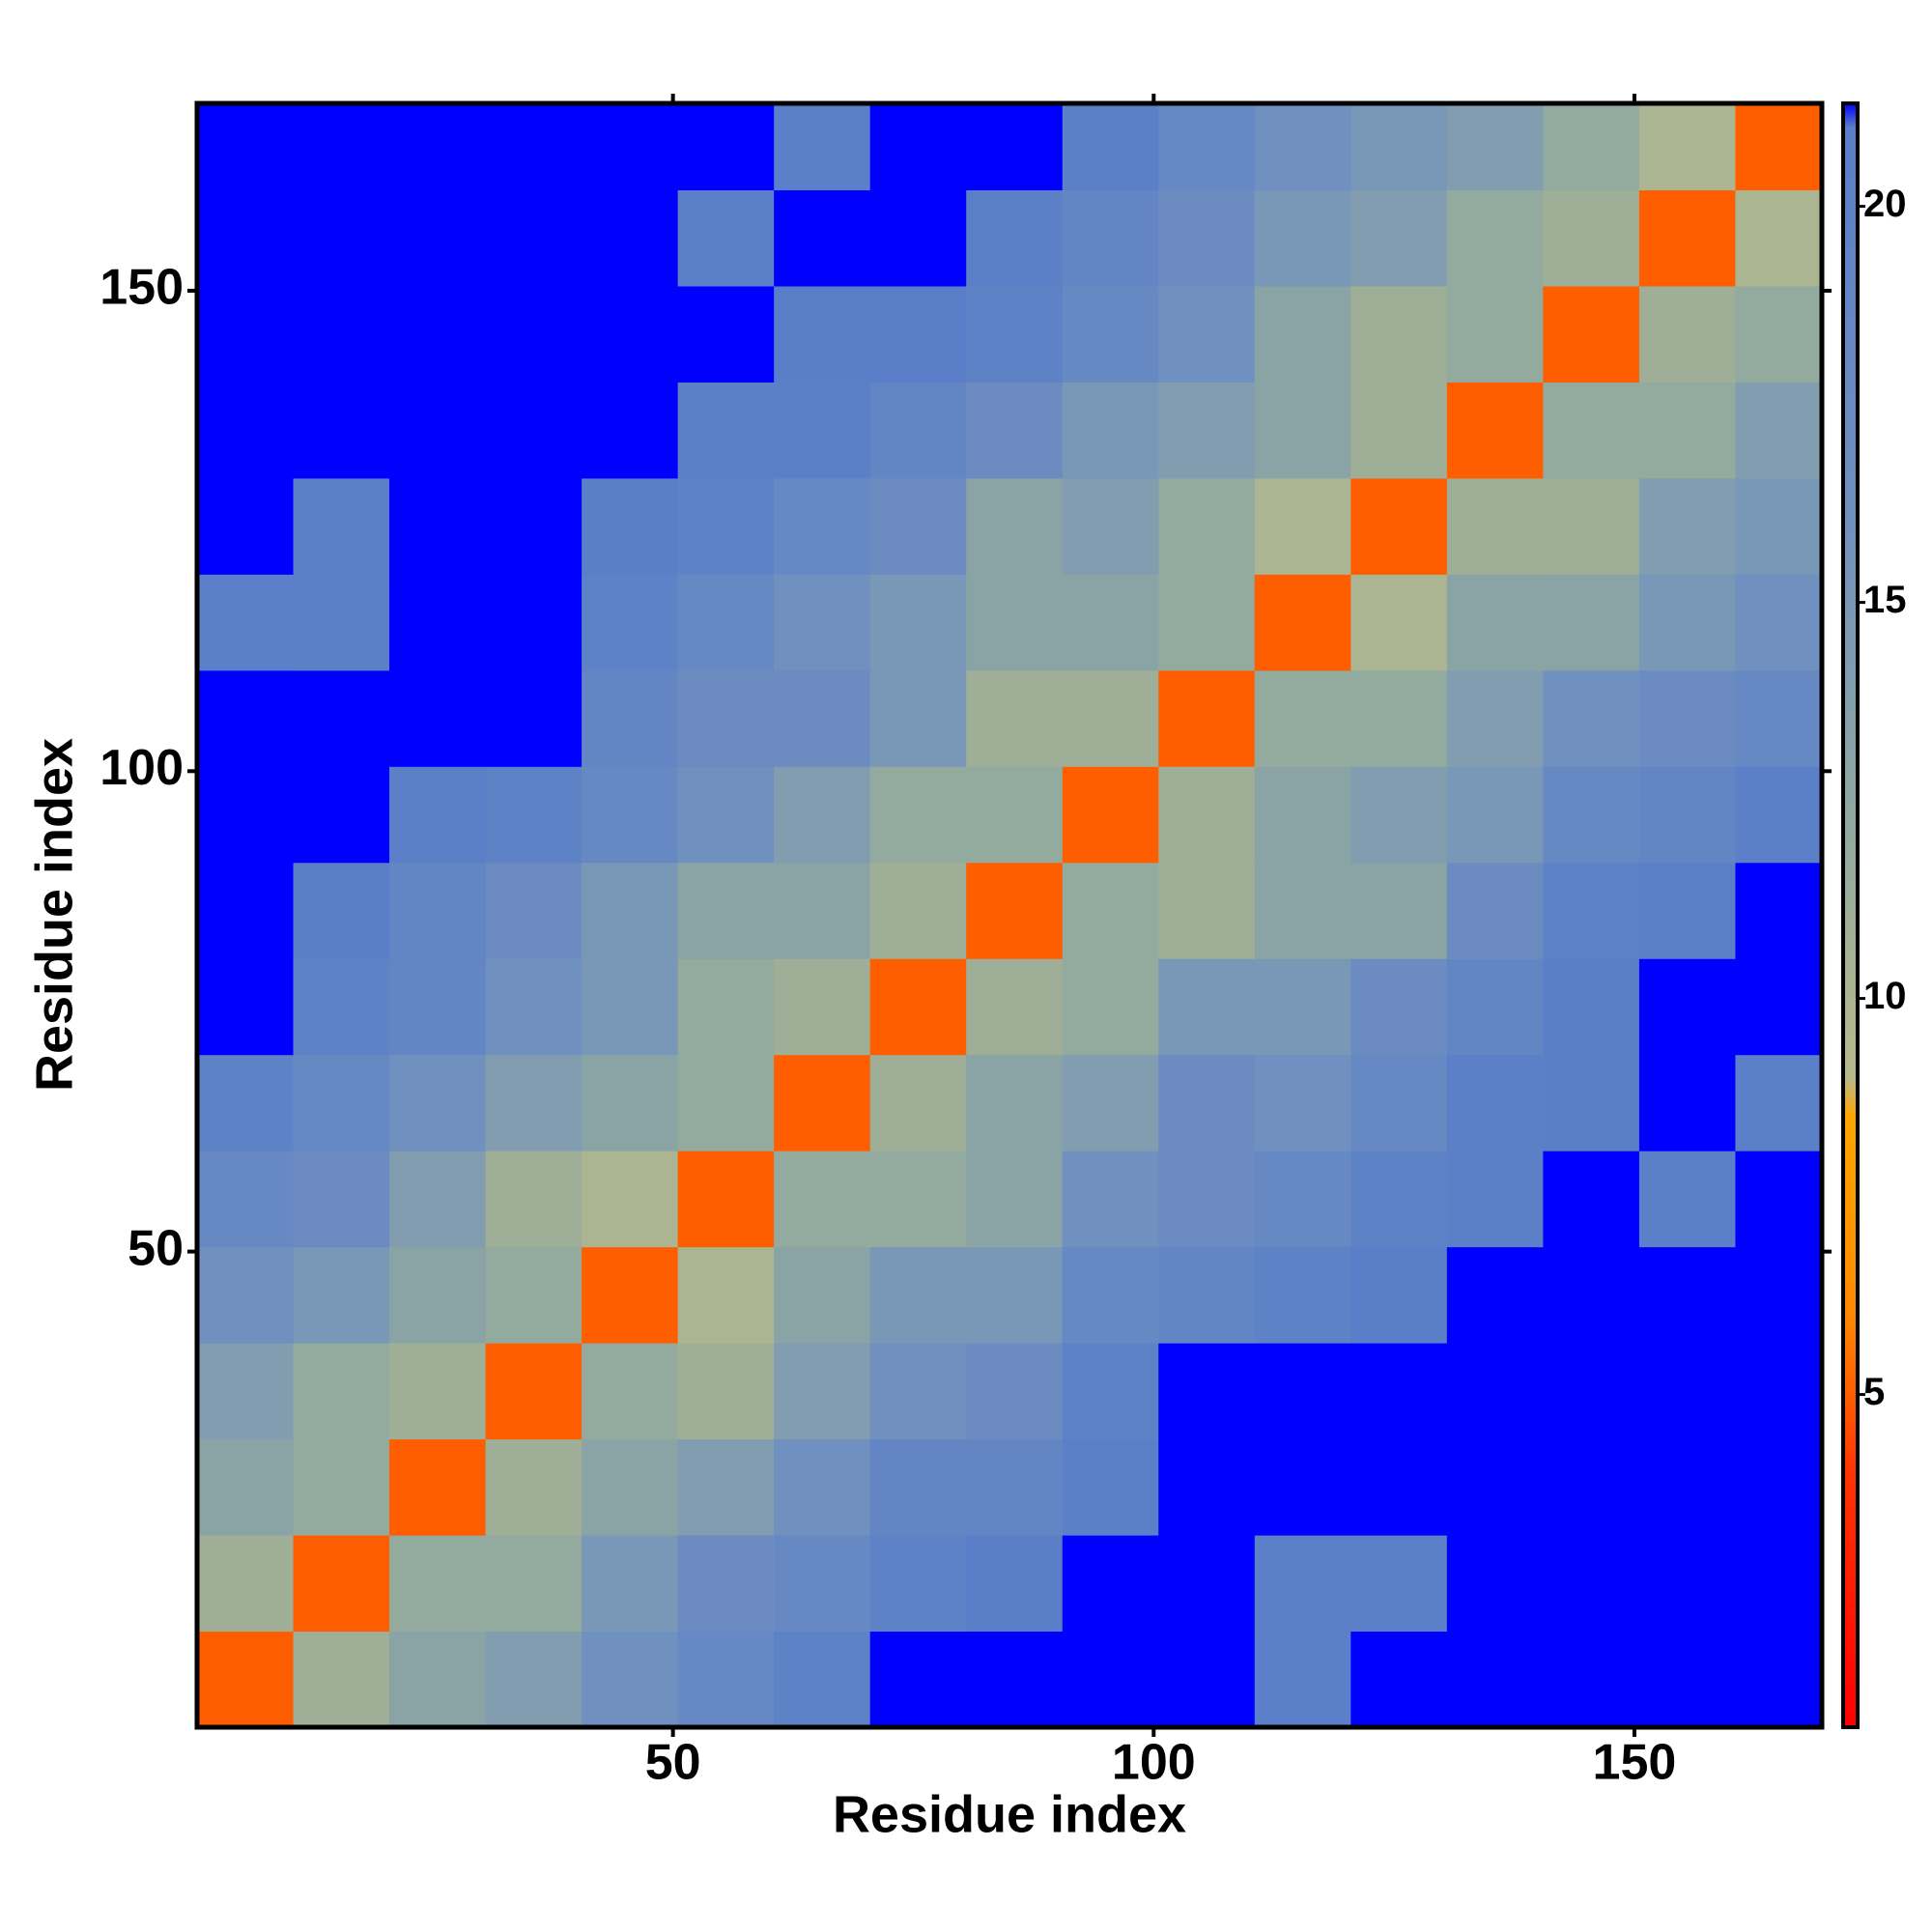 Image resolution: width=1932 pixels, height=1932 pixels. I want to click on colorbar, so click(1850, 915).